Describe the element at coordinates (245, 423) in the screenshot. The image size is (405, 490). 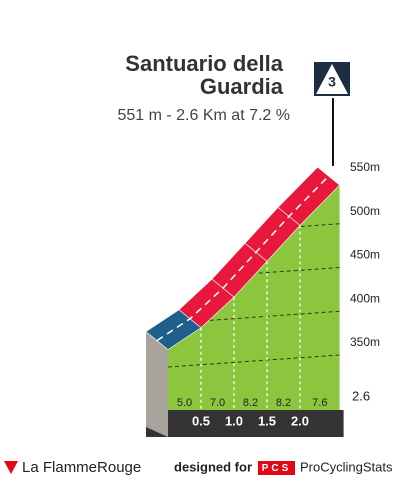
I see `base-band` at that location.